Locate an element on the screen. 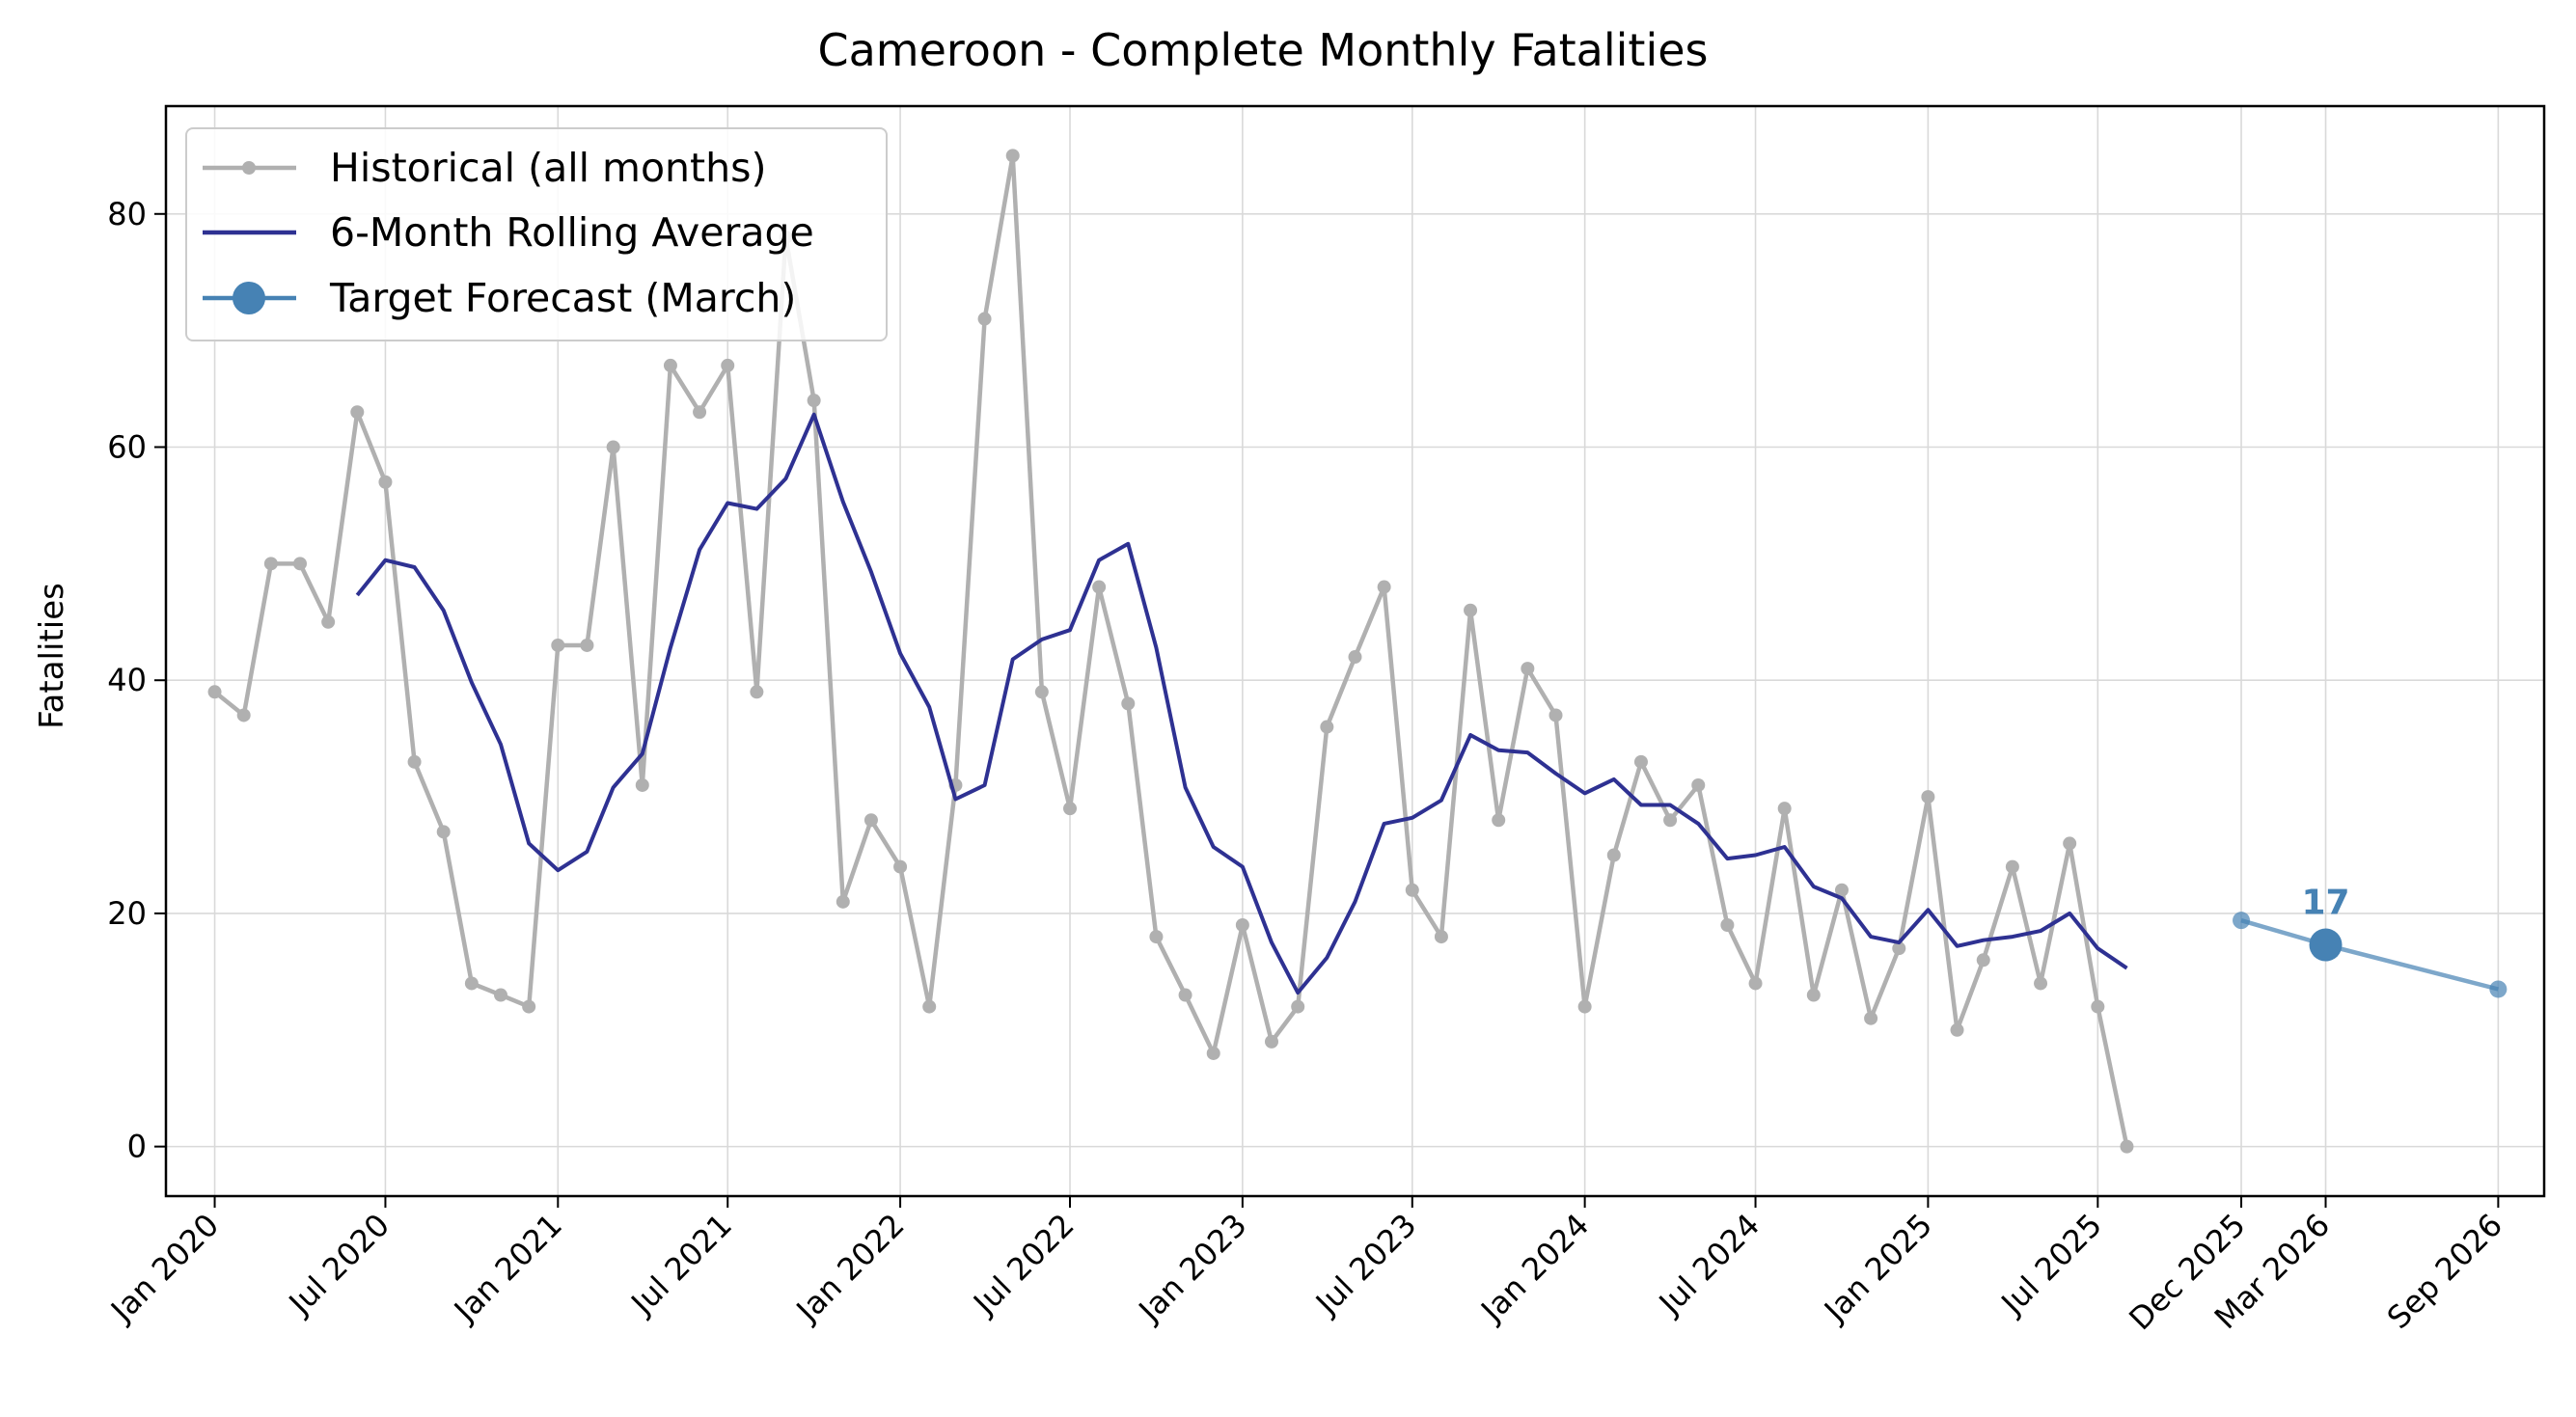 This screenshot has height=1417, width=2576. x-tick-label: Jul 2023 is located at coordinates (1365, 1264).